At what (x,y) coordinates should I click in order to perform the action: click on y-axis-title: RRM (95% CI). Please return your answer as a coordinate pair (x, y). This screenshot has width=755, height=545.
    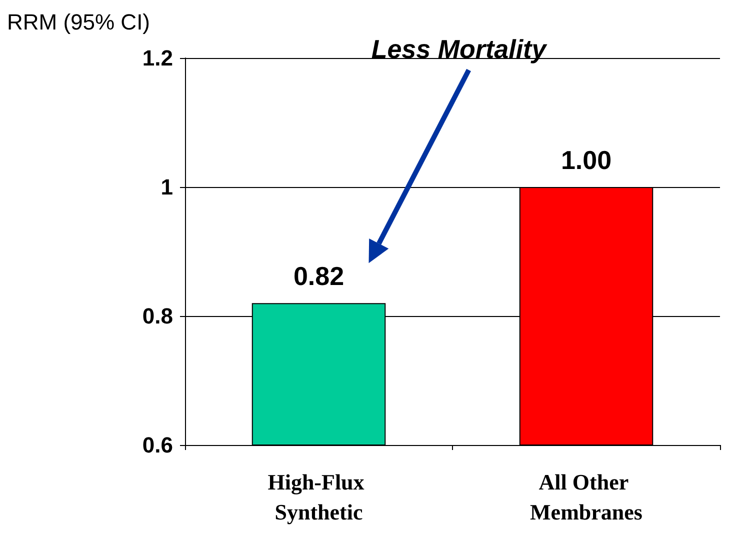
    Looking at the image, I should click on (78, 22).